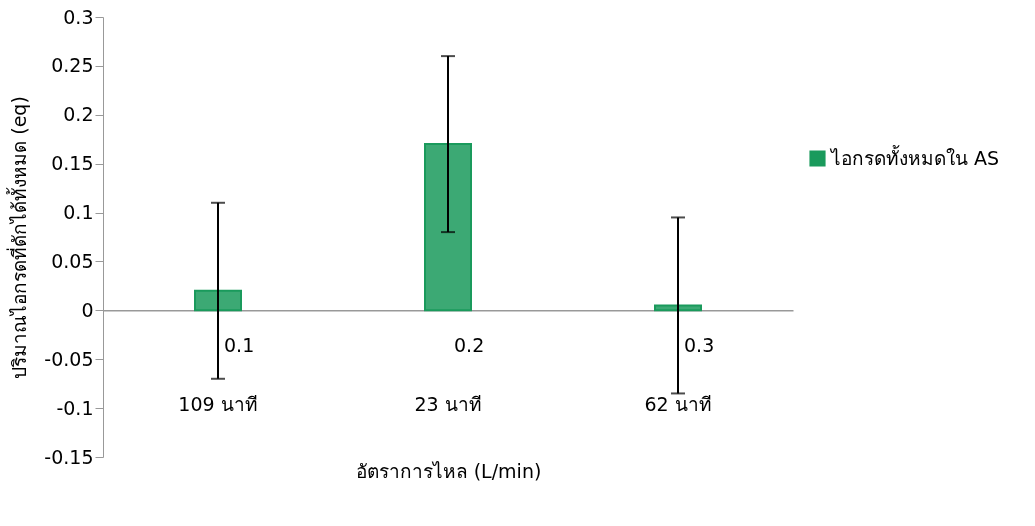  Describe the element at coordinates (678, 404) in the screenshot. I see `annotation: 62 นาที` at that location.